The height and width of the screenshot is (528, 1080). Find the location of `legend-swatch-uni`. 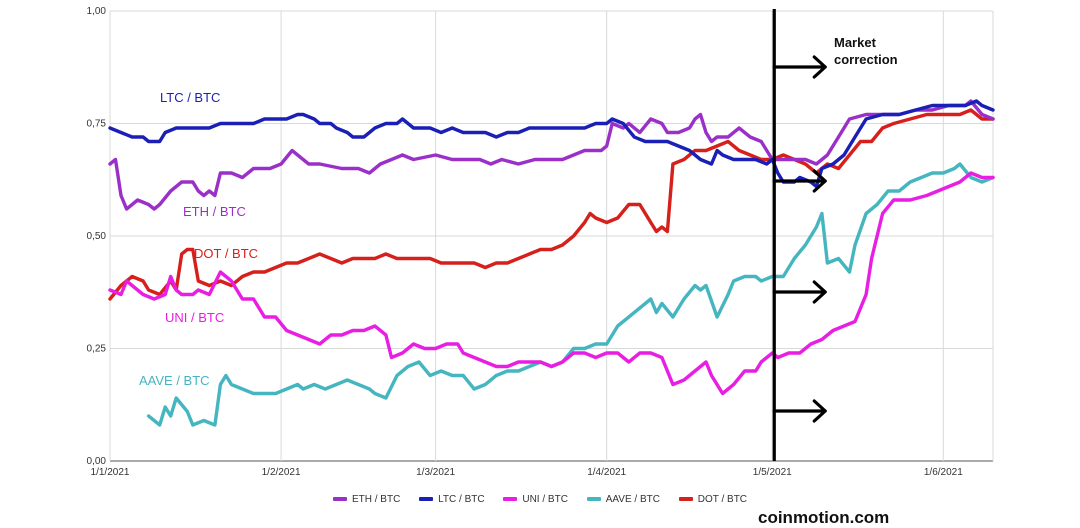

legend-swatch-uni is located at coordinates (510, 499).